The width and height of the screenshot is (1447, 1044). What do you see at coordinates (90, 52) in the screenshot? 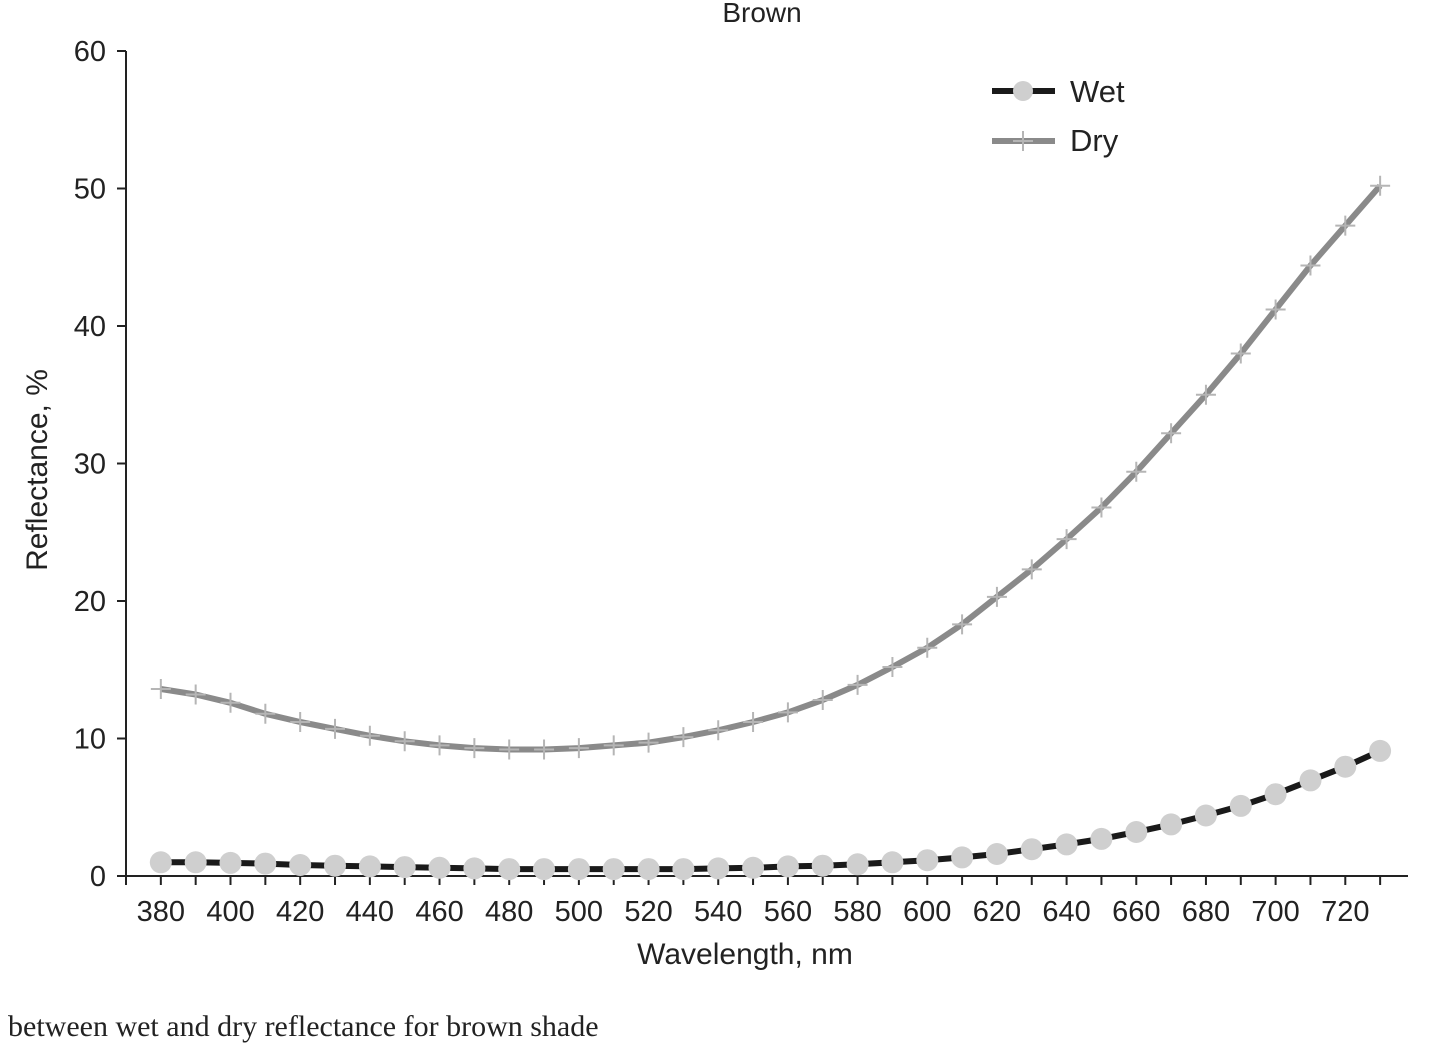
I see `y-tick-label: 60` at bounding box center [90, 52].